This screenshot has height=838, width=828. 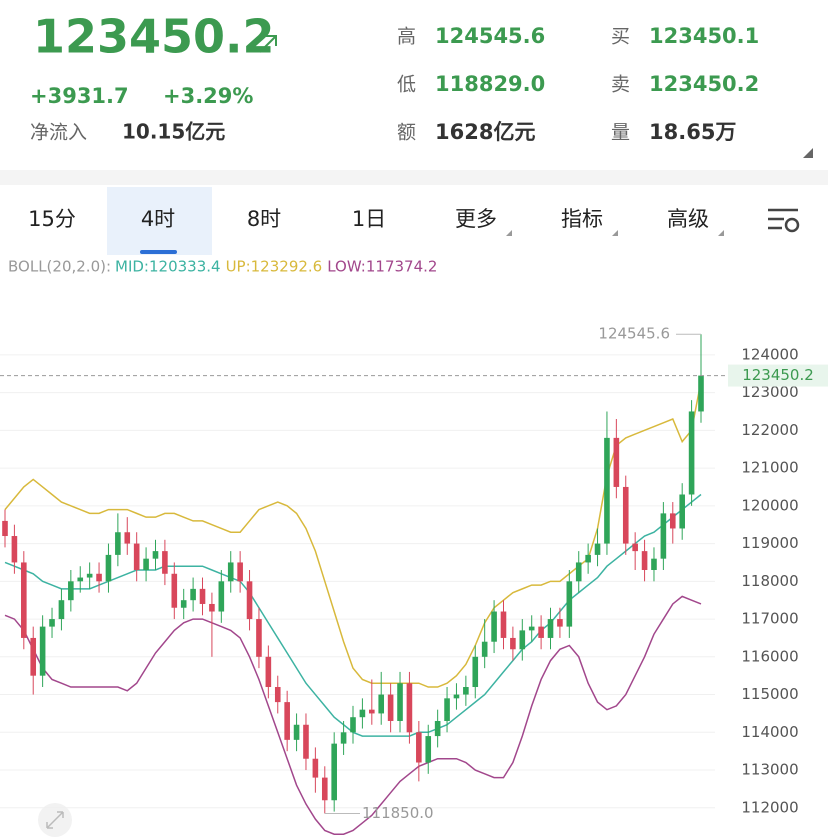 I want to click on tab: 高级, so click(x=688, y=219).